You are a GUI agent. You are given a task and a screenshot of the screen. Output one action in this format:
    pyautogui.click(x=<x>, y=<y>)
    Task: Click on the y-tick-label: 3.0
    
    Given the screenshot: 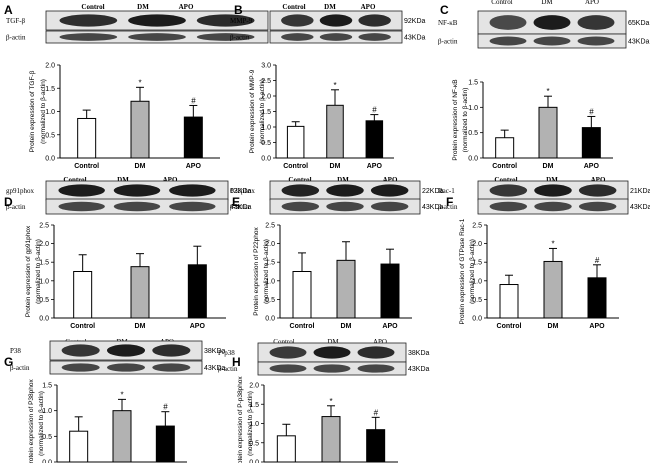 What is the action you would take?
    pyautogui.click(x=266, y=66)
    